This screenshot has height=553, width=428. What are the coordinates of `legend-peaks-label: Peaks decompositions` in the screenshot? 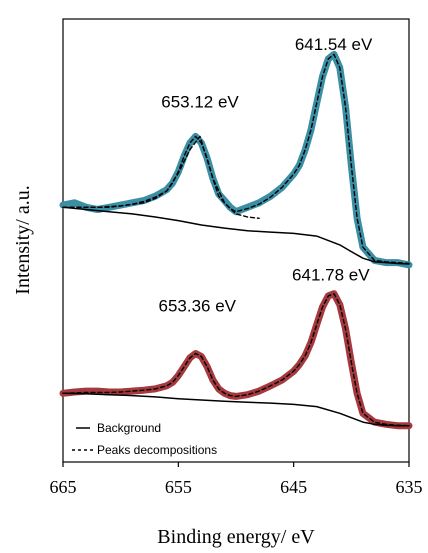 It's located at (157, 450).